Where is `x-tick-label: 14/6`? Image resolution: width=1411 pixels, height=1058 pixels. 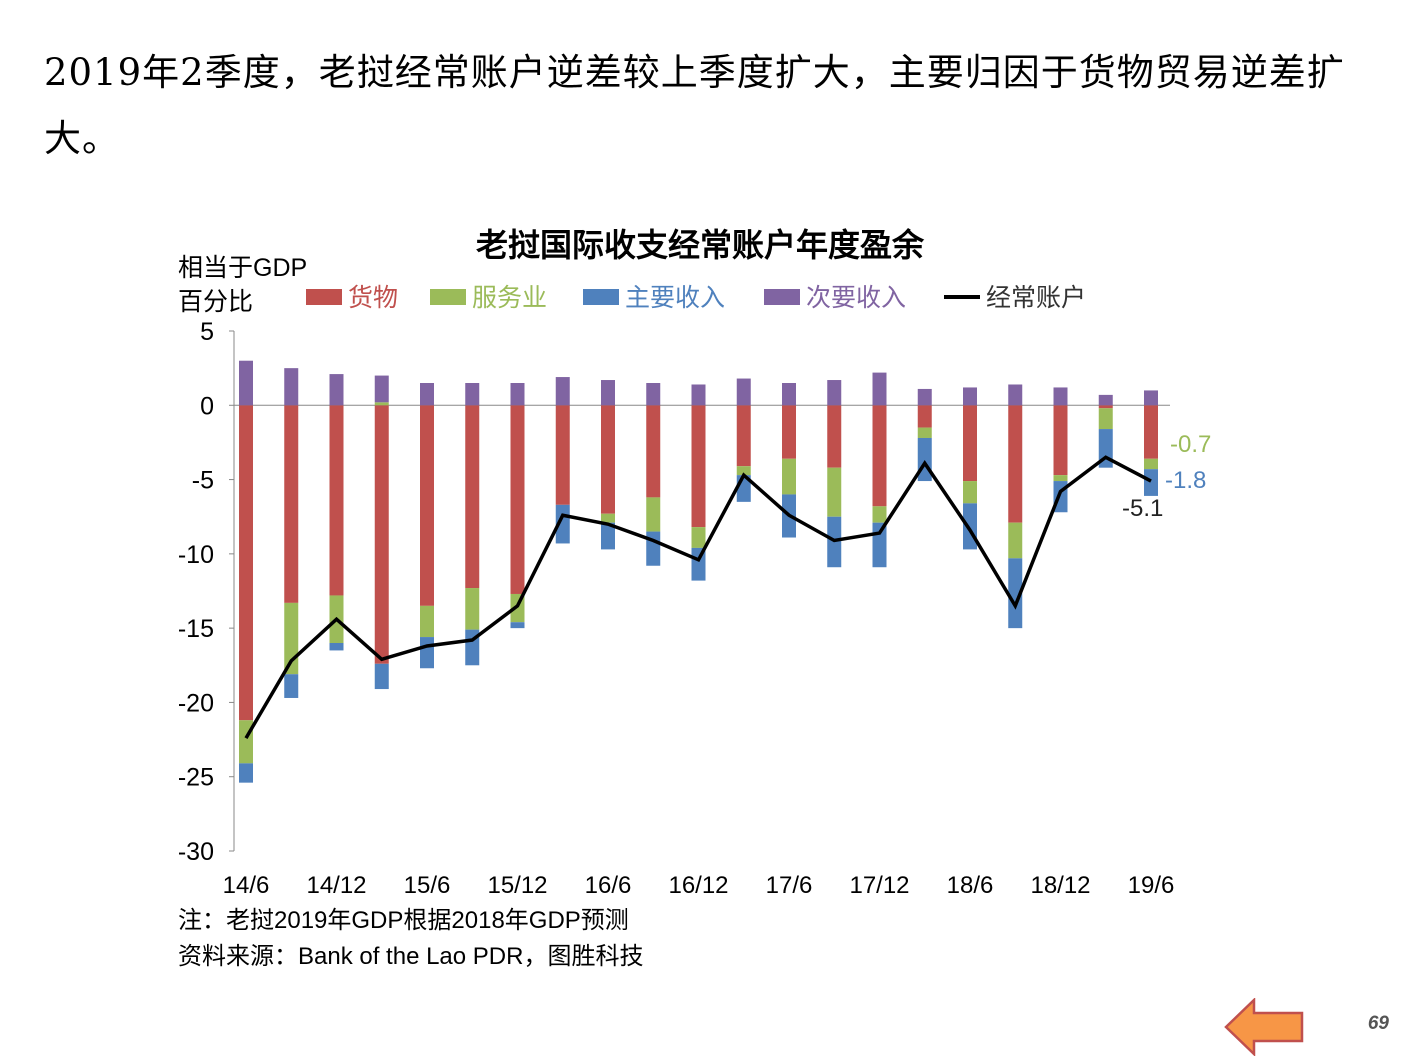 x-tick-label: 14/6 is located at coordinates (246, 885).